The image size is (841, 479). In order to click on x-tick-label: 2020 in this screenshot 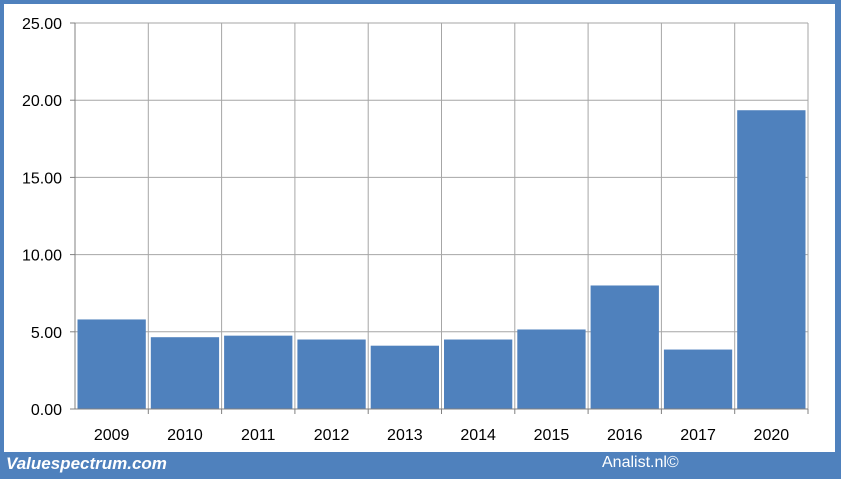, I will do `click(772, 435)`.